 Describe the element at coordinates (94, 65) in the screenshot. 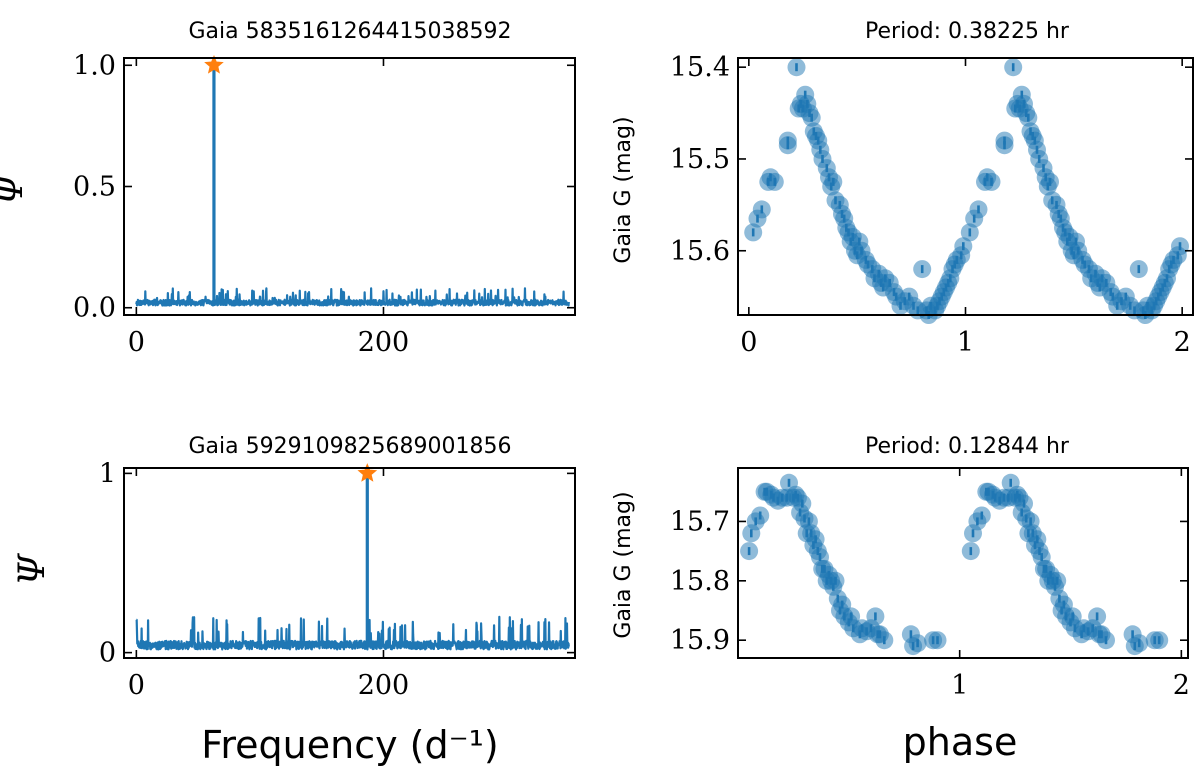

I see `periodogram-top-ytick-label: 1.0` at that location.